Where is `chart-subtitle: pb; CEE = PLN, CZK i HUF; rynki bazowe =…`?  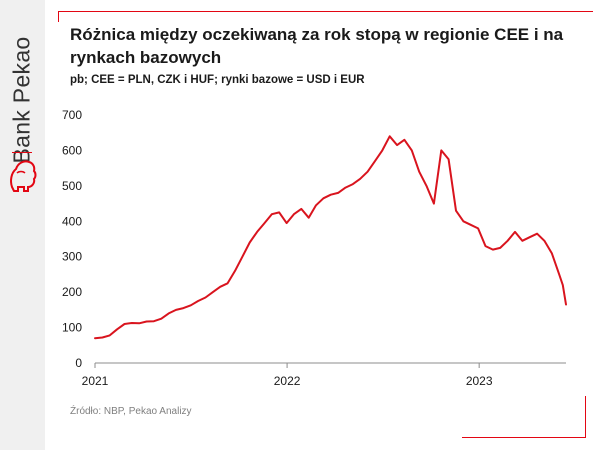
chart-subtitle: pb; CEE = PLN, CZK i HUF; rynki bazowe =… is located at coordinates (217, 80).